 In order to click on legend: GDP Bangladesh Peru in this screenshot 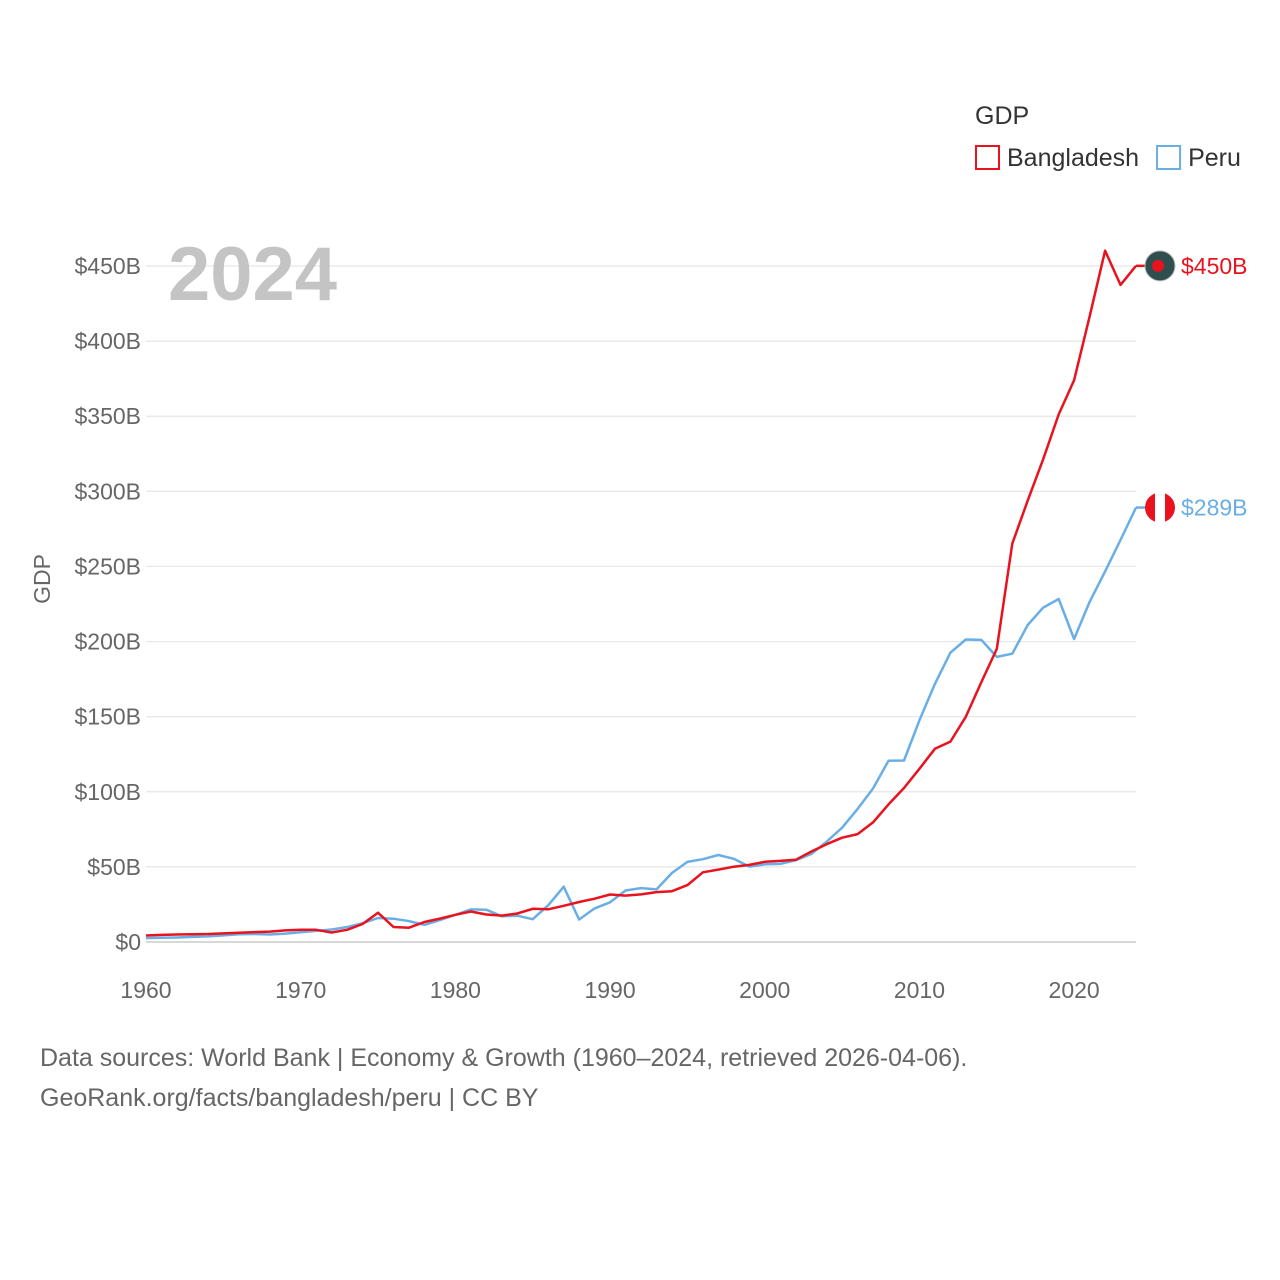, I will do `click(1108, 137)`.